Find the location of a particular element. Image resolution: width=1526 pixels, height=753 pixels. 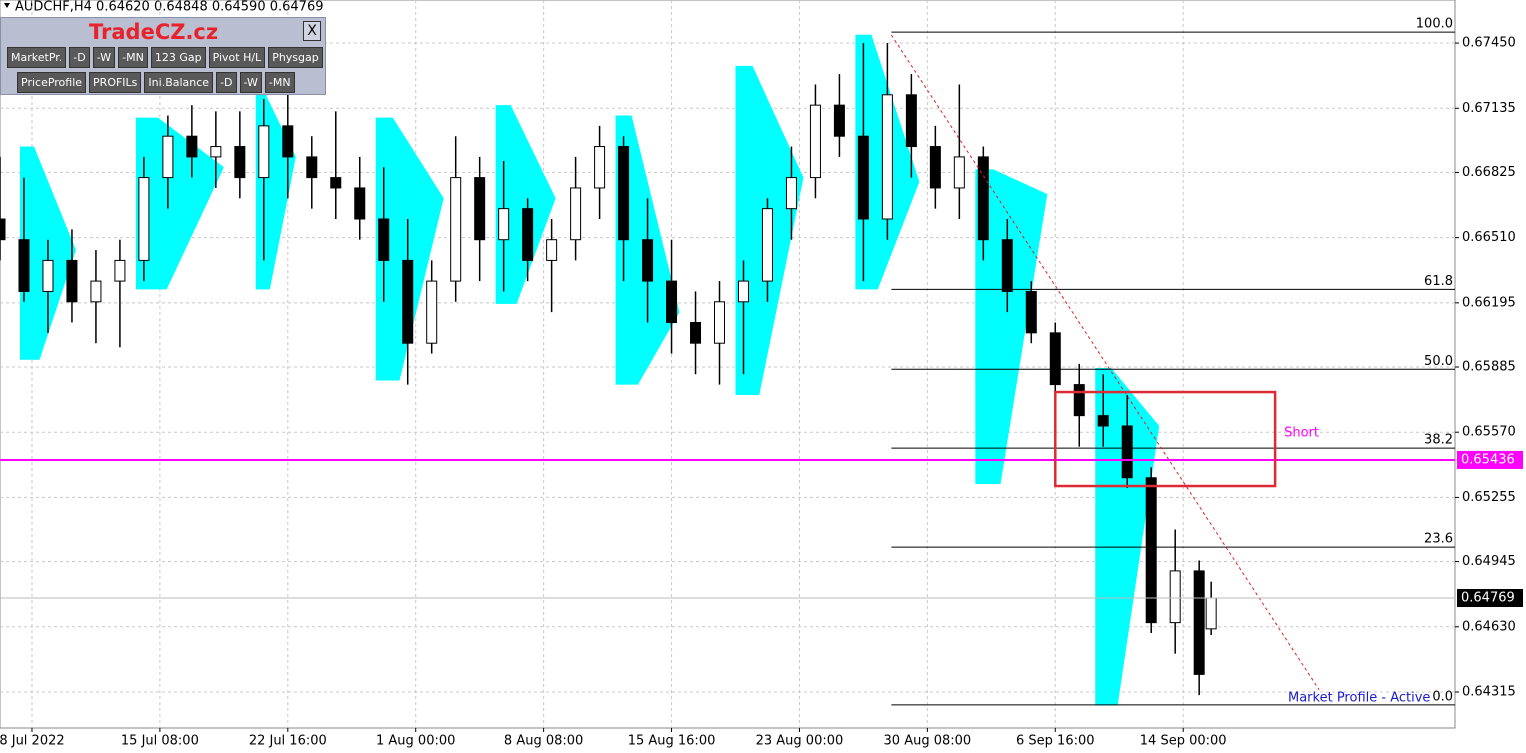

y-tick-label: 0.66825 is located at coordinates (1489, 172).